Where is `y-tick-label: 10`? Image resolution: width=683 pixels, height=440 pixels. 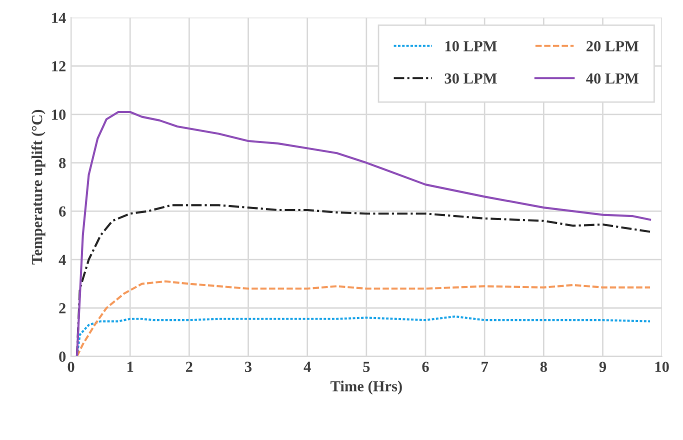 y-tick-label: 10 is located at coordinates (59, 115).